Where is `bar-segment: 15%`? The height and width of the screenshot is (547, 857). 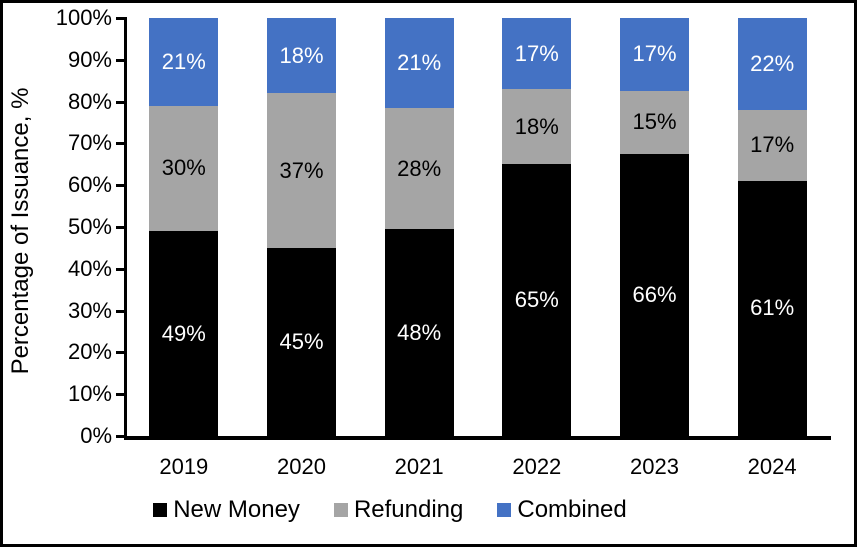 bar-segment: 15% is located at coordinates (654, 122).